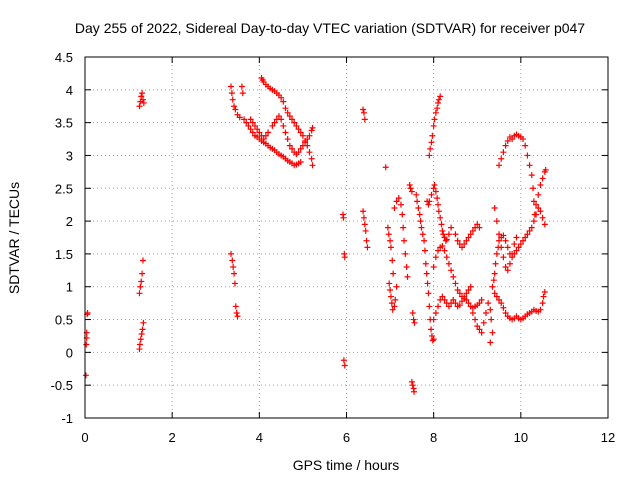  I want to click on y-tick-label: 1.5, so click(64, 254).